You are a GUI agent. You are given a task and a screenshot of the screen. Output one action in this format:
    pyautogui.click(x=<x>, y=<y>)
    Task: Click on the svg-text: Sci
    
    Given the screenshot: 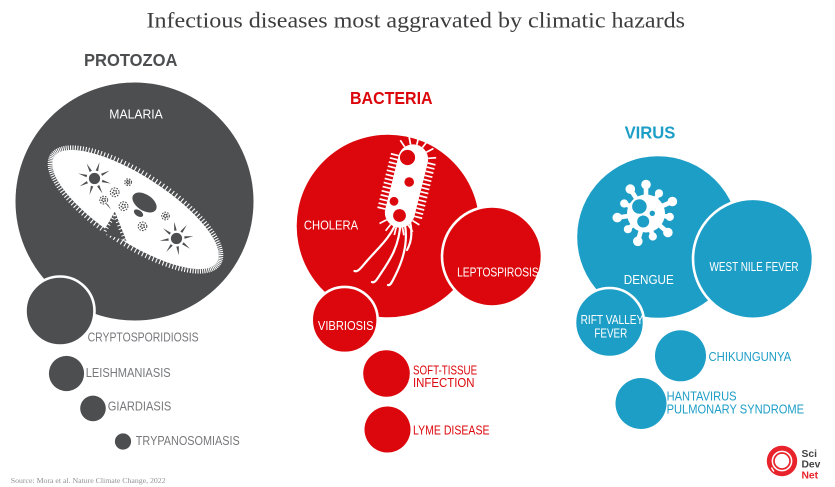 What is the action you would take?
    pyautogui.click(x=810, y=454)
    